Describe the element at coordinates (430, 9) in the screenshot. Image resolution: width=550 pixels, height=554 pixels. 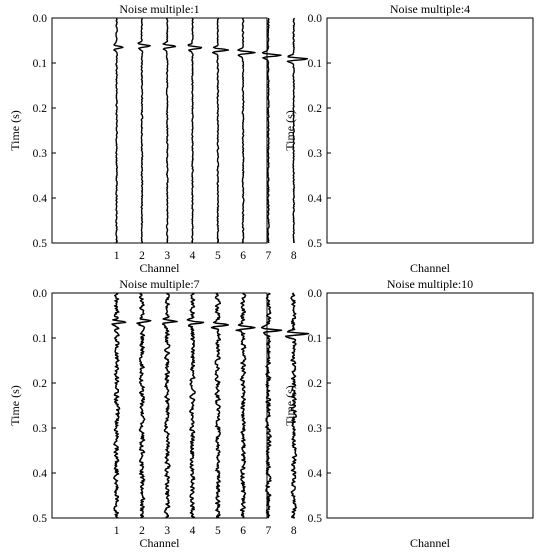
I see `chart-title: Noise multiple:4` at that location.